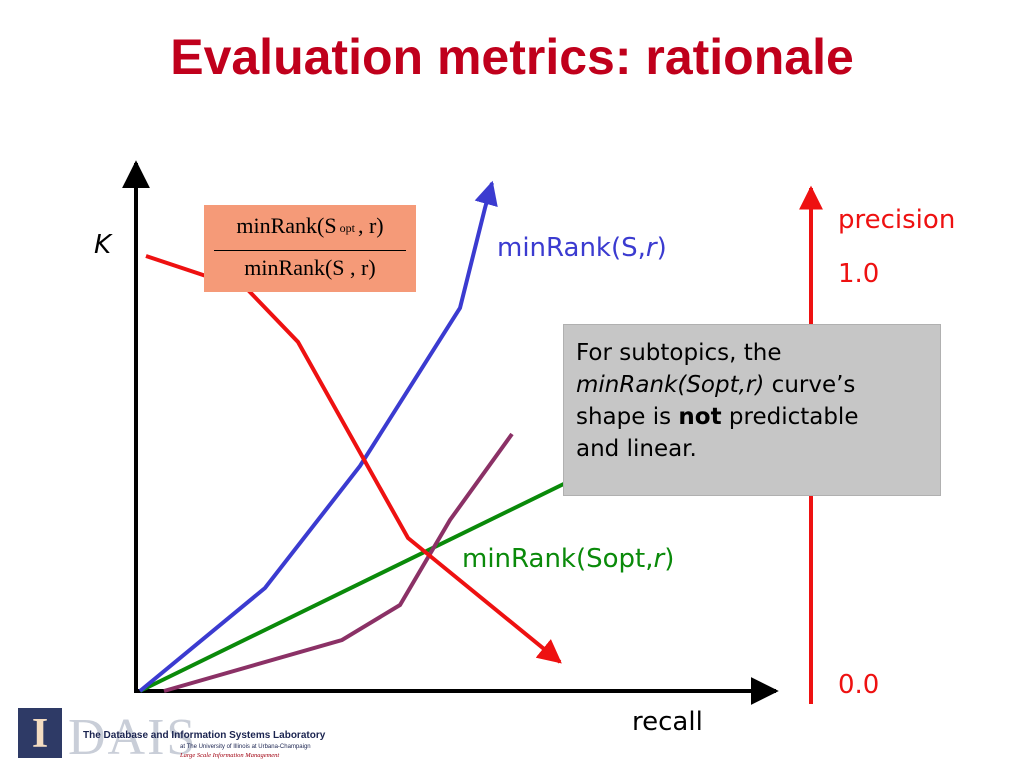 The height and width of the screenshot is (768, 1024). What do you see at coordinates (558, 559) in the screenshot?
I see `label-minrank-sopt-prefix: minRank(Sopt,` at bounding box center [558, 559].